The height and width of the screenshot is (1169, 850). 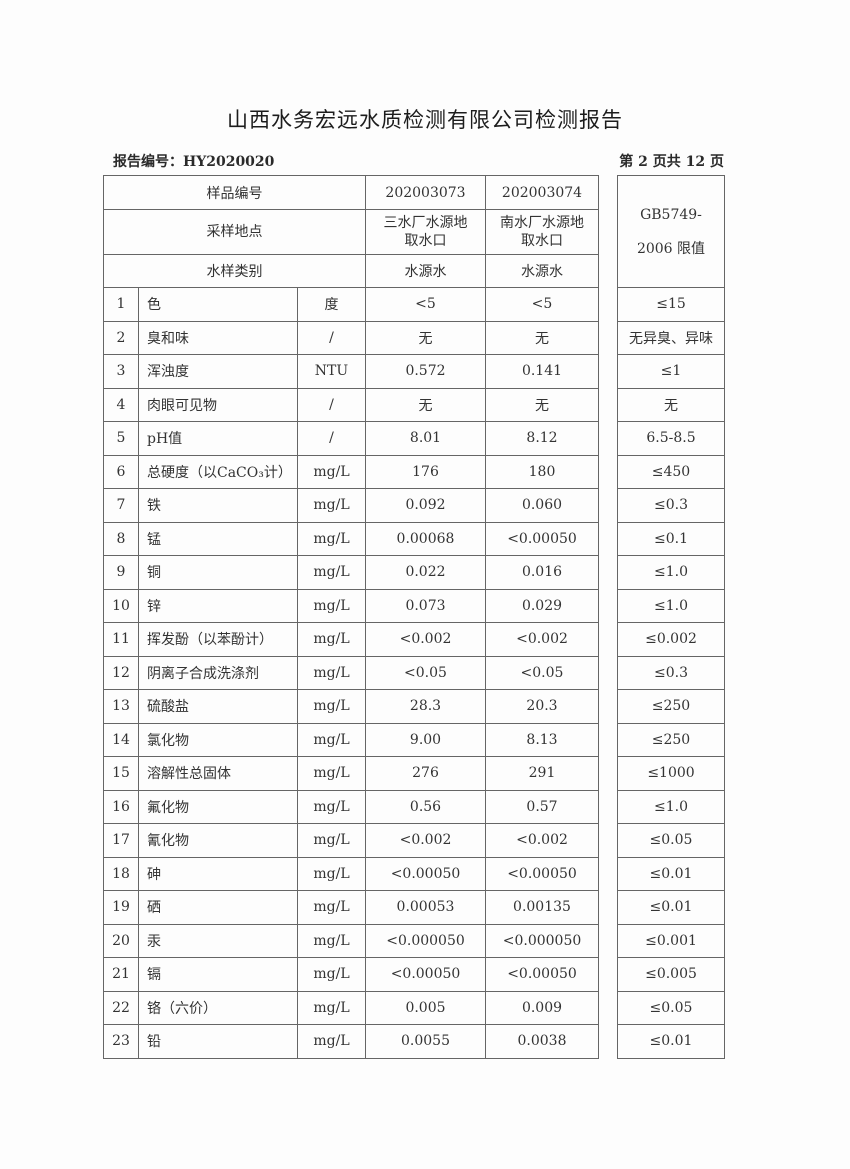 I want to click on item-name: 铅, so click(x=218, y=1041).